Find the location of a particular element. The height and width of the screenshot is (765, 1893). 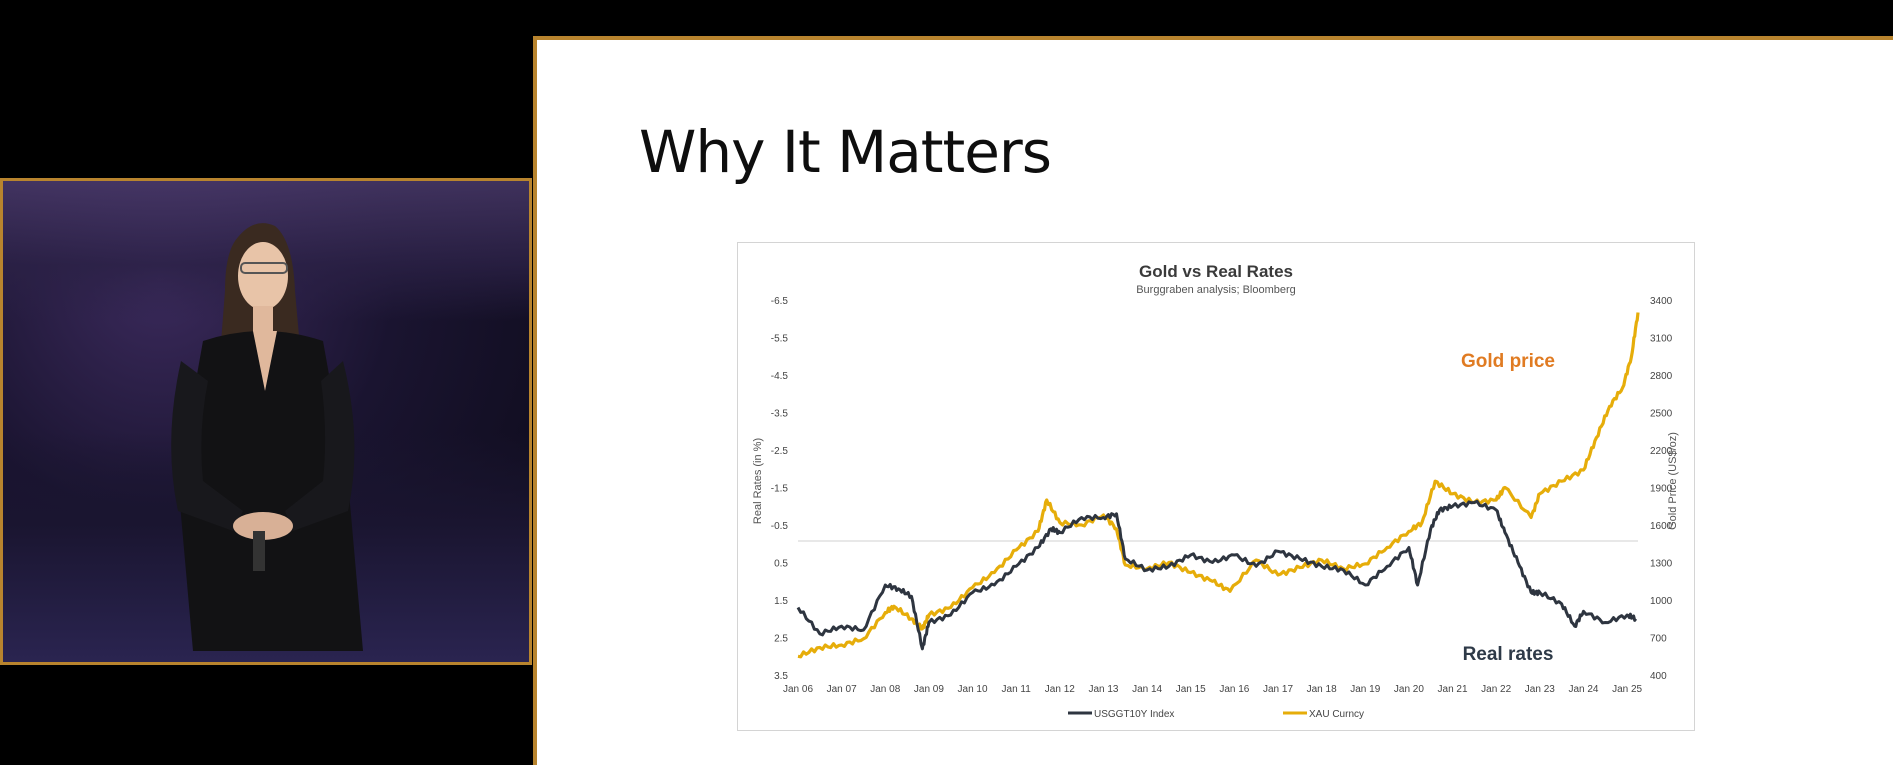

x-tick-label: Jan 09 is located at coordinates (929, 689).